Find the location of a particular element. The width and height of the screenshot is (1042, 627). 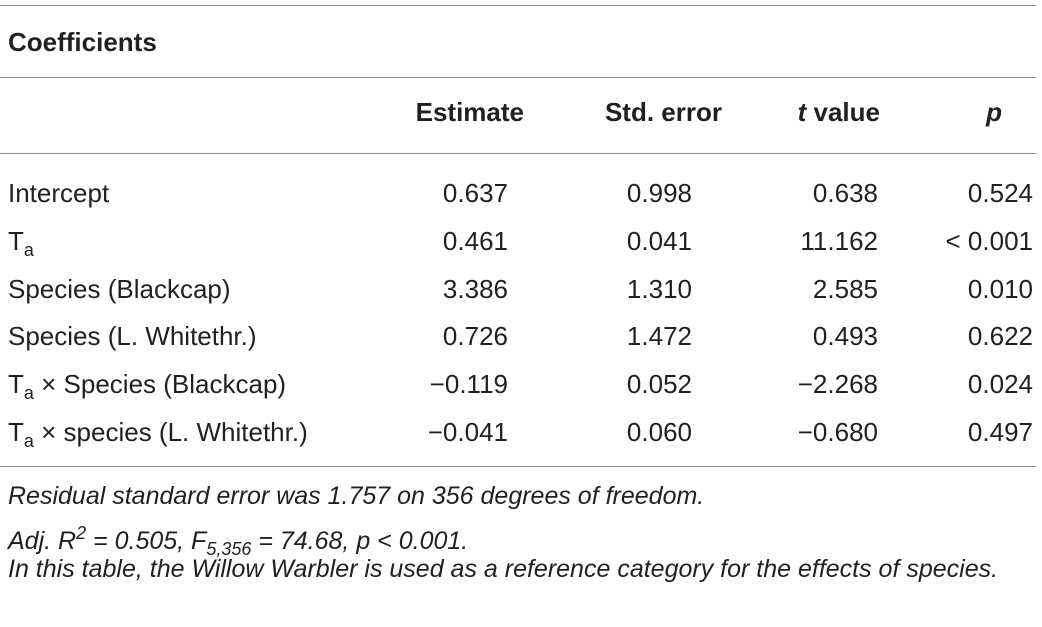

text-part: Adj. R is located at coordinates (42, 541).